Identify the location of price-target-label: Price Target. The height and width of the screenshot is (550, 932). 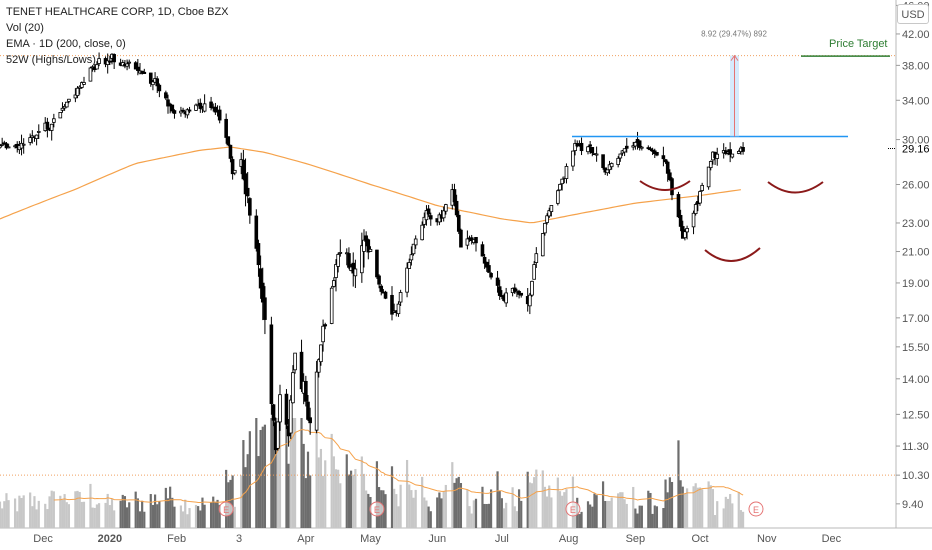
(858, 44).